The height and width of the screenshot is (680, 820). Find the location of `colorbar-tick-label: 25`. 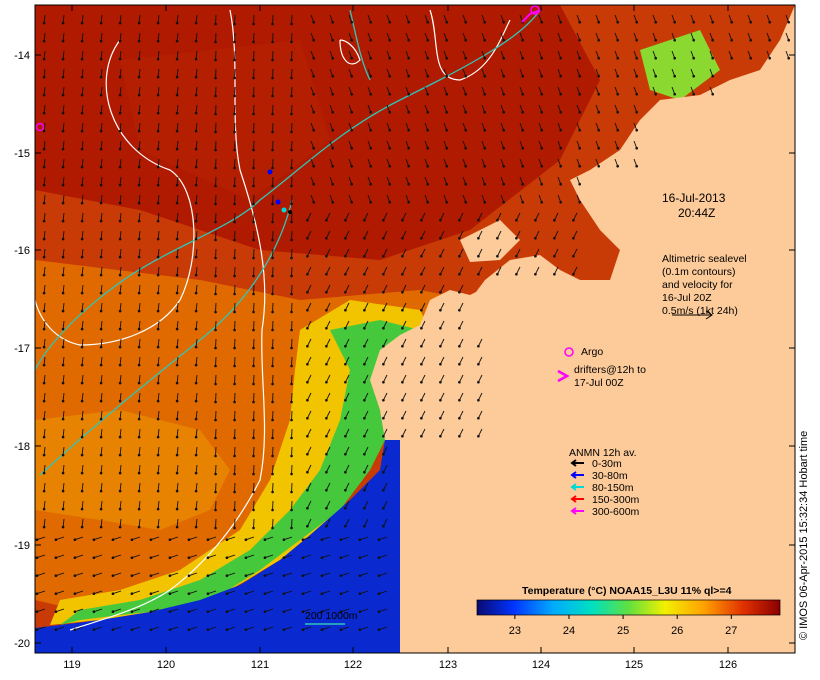

colorbar-tick-label: 25 is located at coordinates (623, 631).